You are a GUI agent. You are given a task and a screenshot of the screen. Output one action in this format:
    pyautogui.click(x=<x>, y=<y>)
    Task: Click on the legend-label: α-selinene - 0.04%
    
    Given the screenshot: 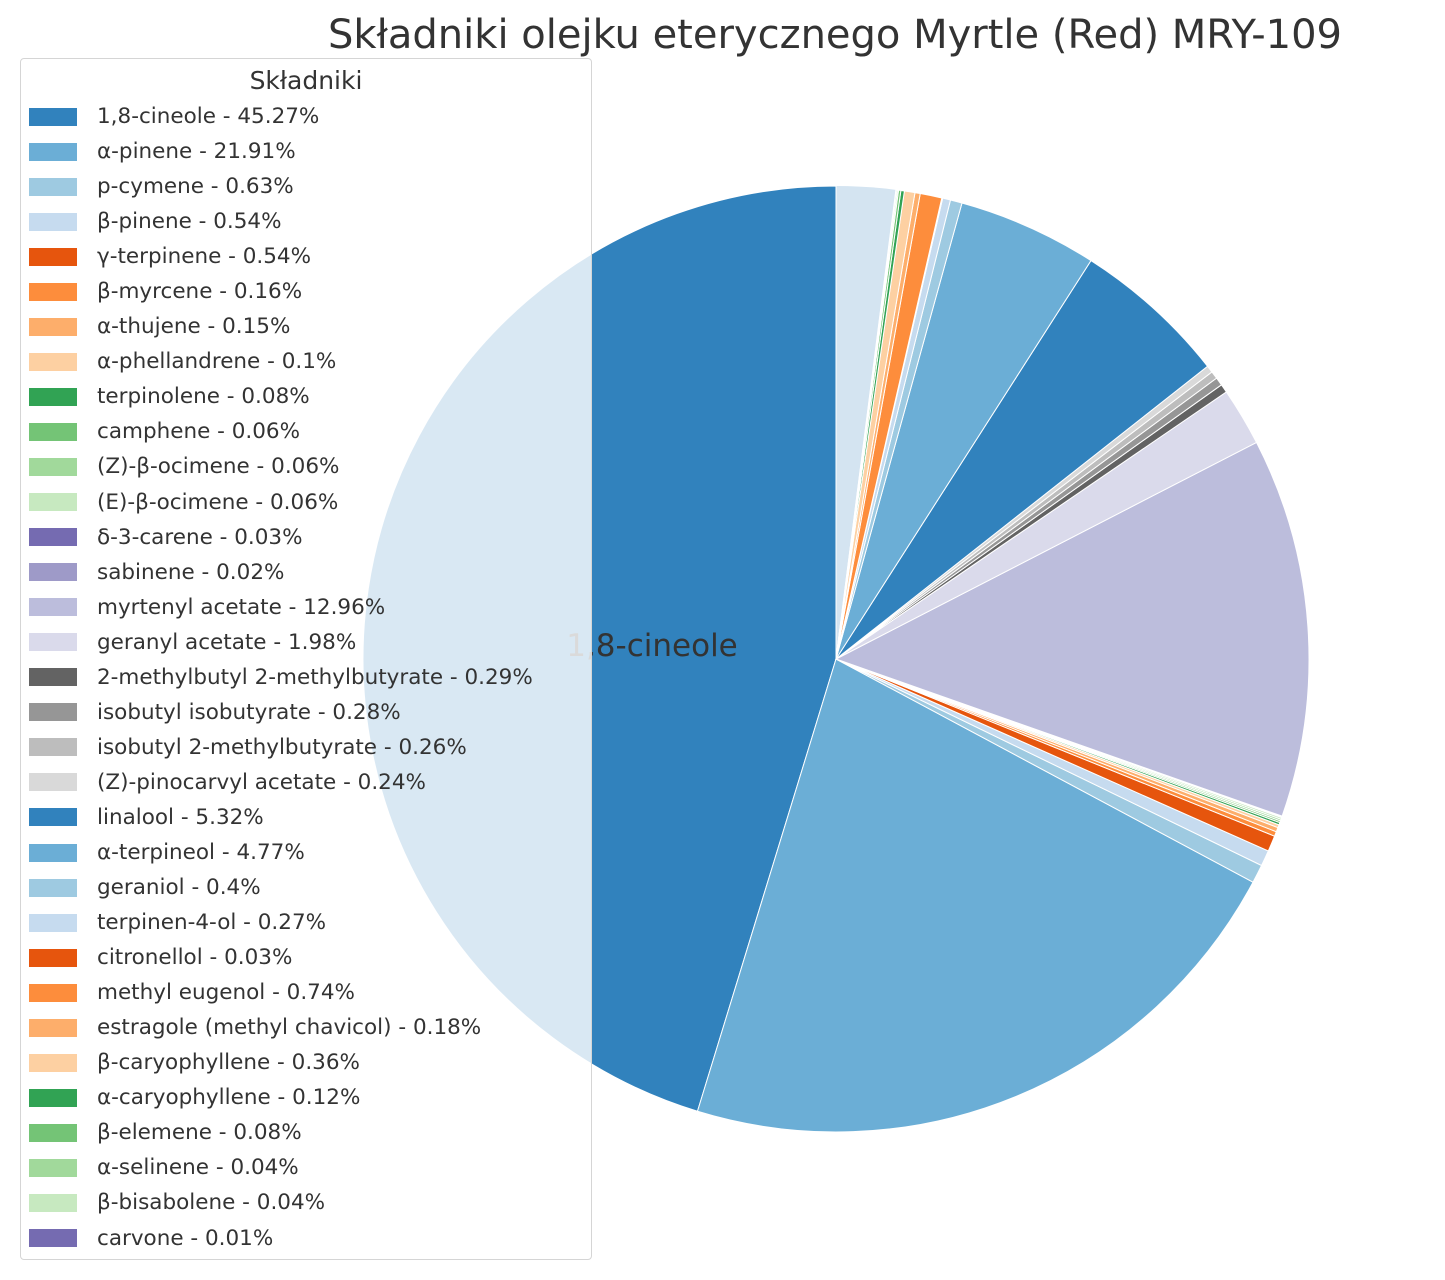 What is the action you would take?
    pyautogui.click(x=198, y=1168)
    